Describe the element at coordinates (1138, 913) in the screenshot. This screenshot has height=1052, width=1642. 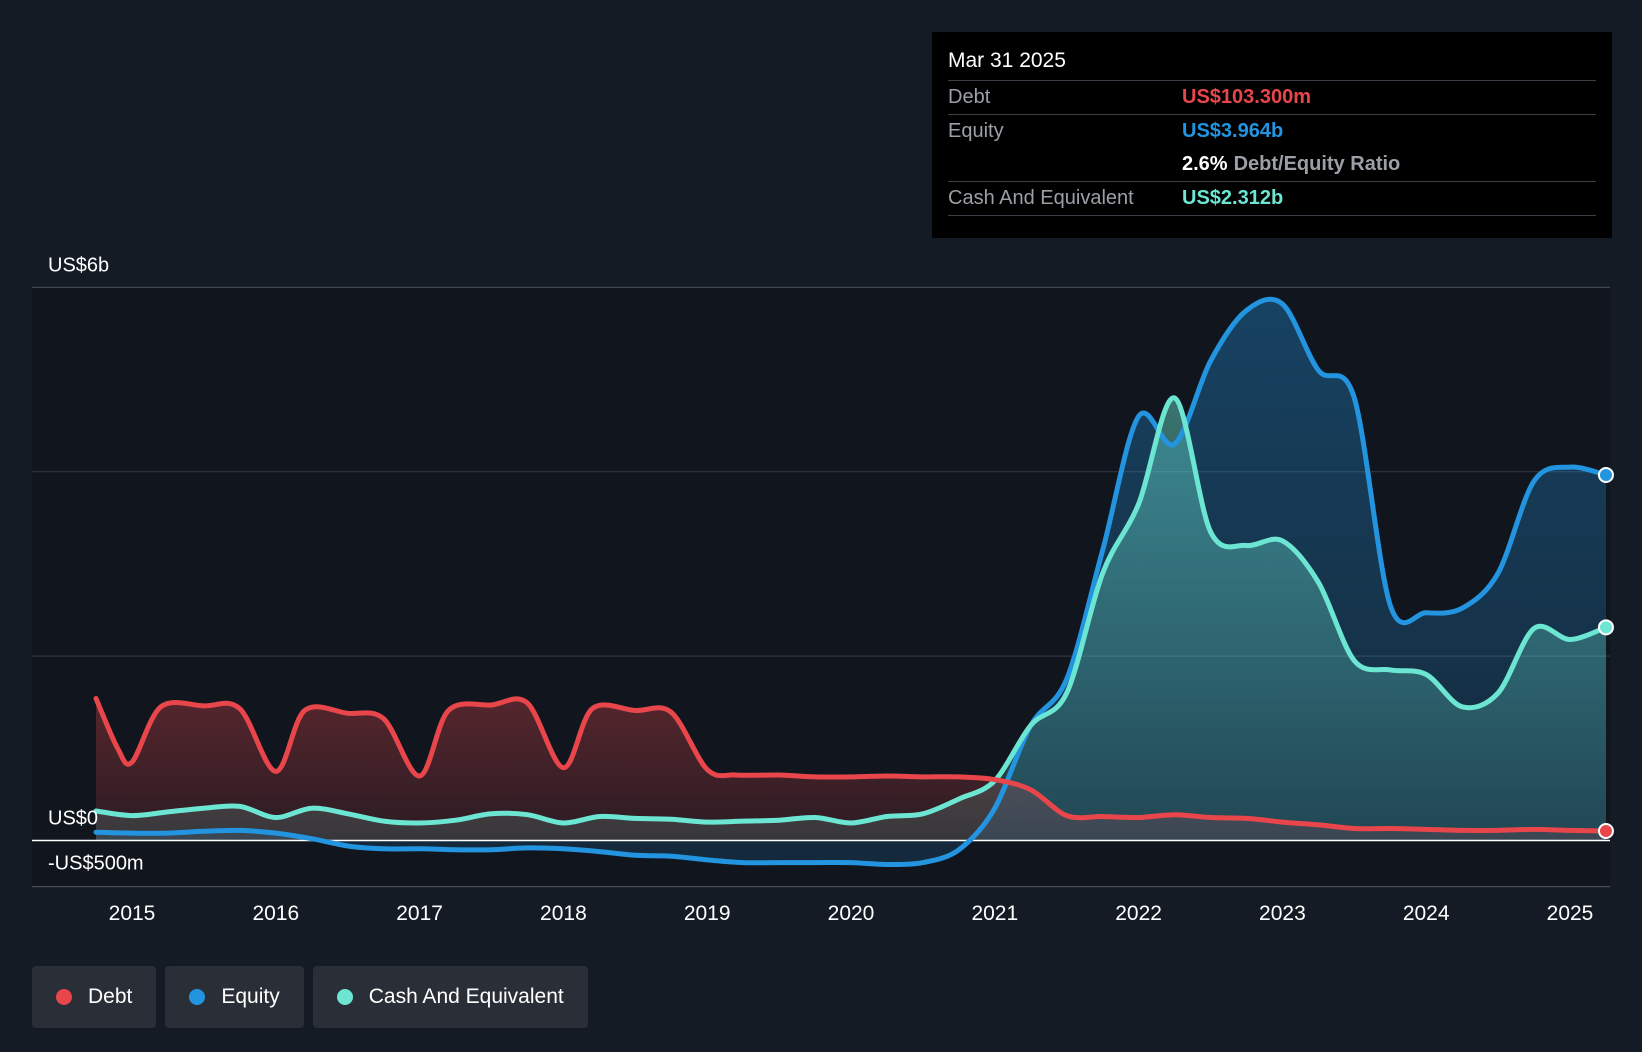
I see `x-tick-label-2022: 2022` at that location.